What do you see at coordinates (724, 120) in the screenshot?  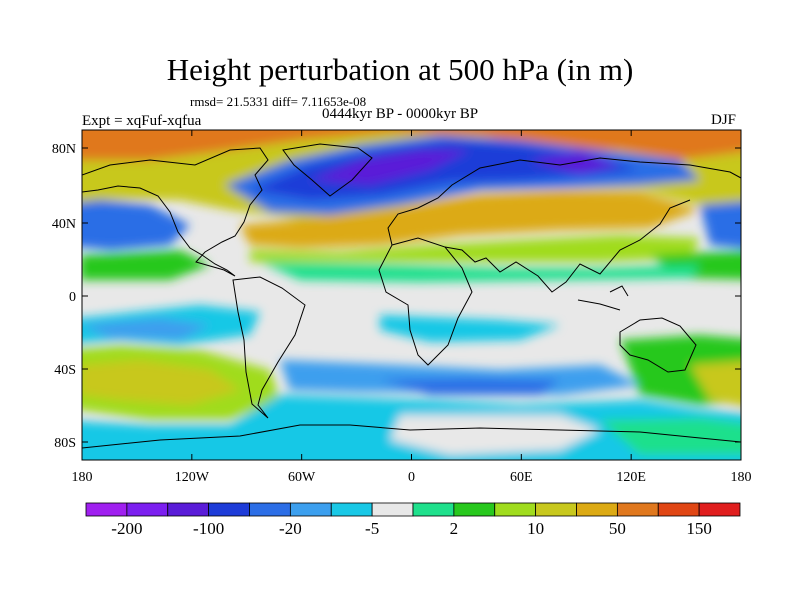 I see `season-label: DJF` at bounding box center [724, 120].